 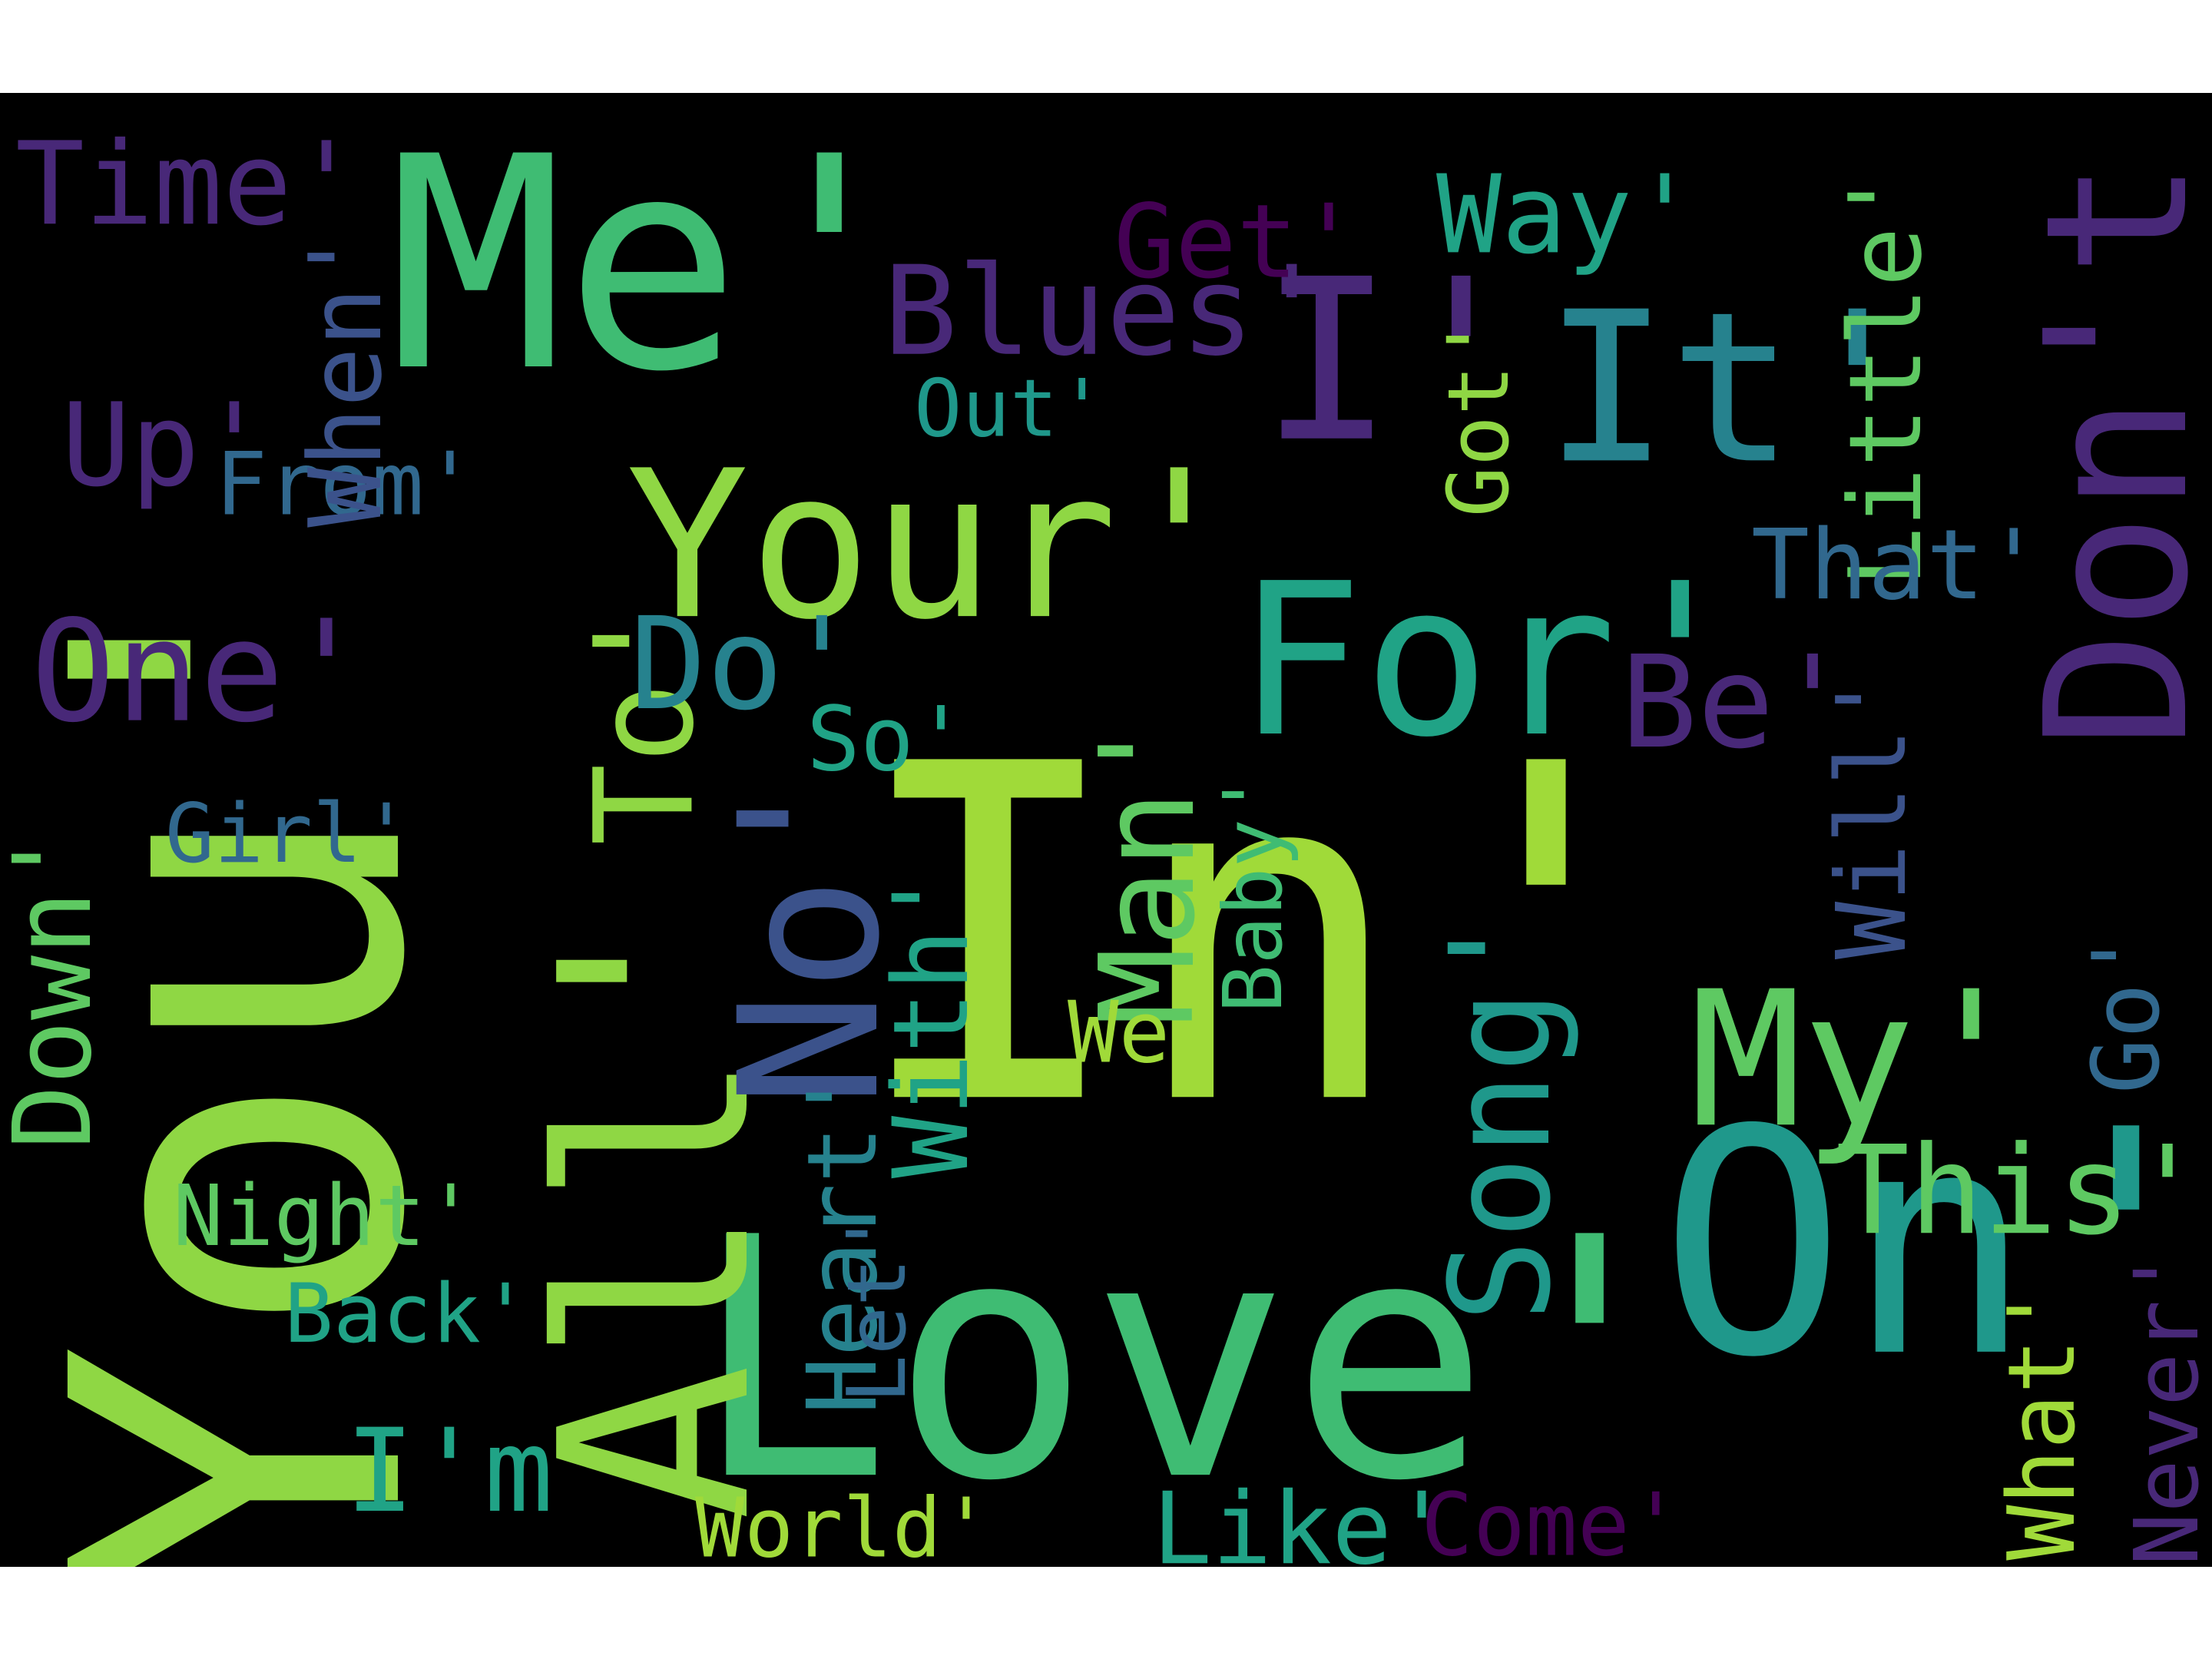 What do you see at coordinates (844, 1524) in the screenshot?
I see `word-world: World'` at bounding box center [844, 1524].